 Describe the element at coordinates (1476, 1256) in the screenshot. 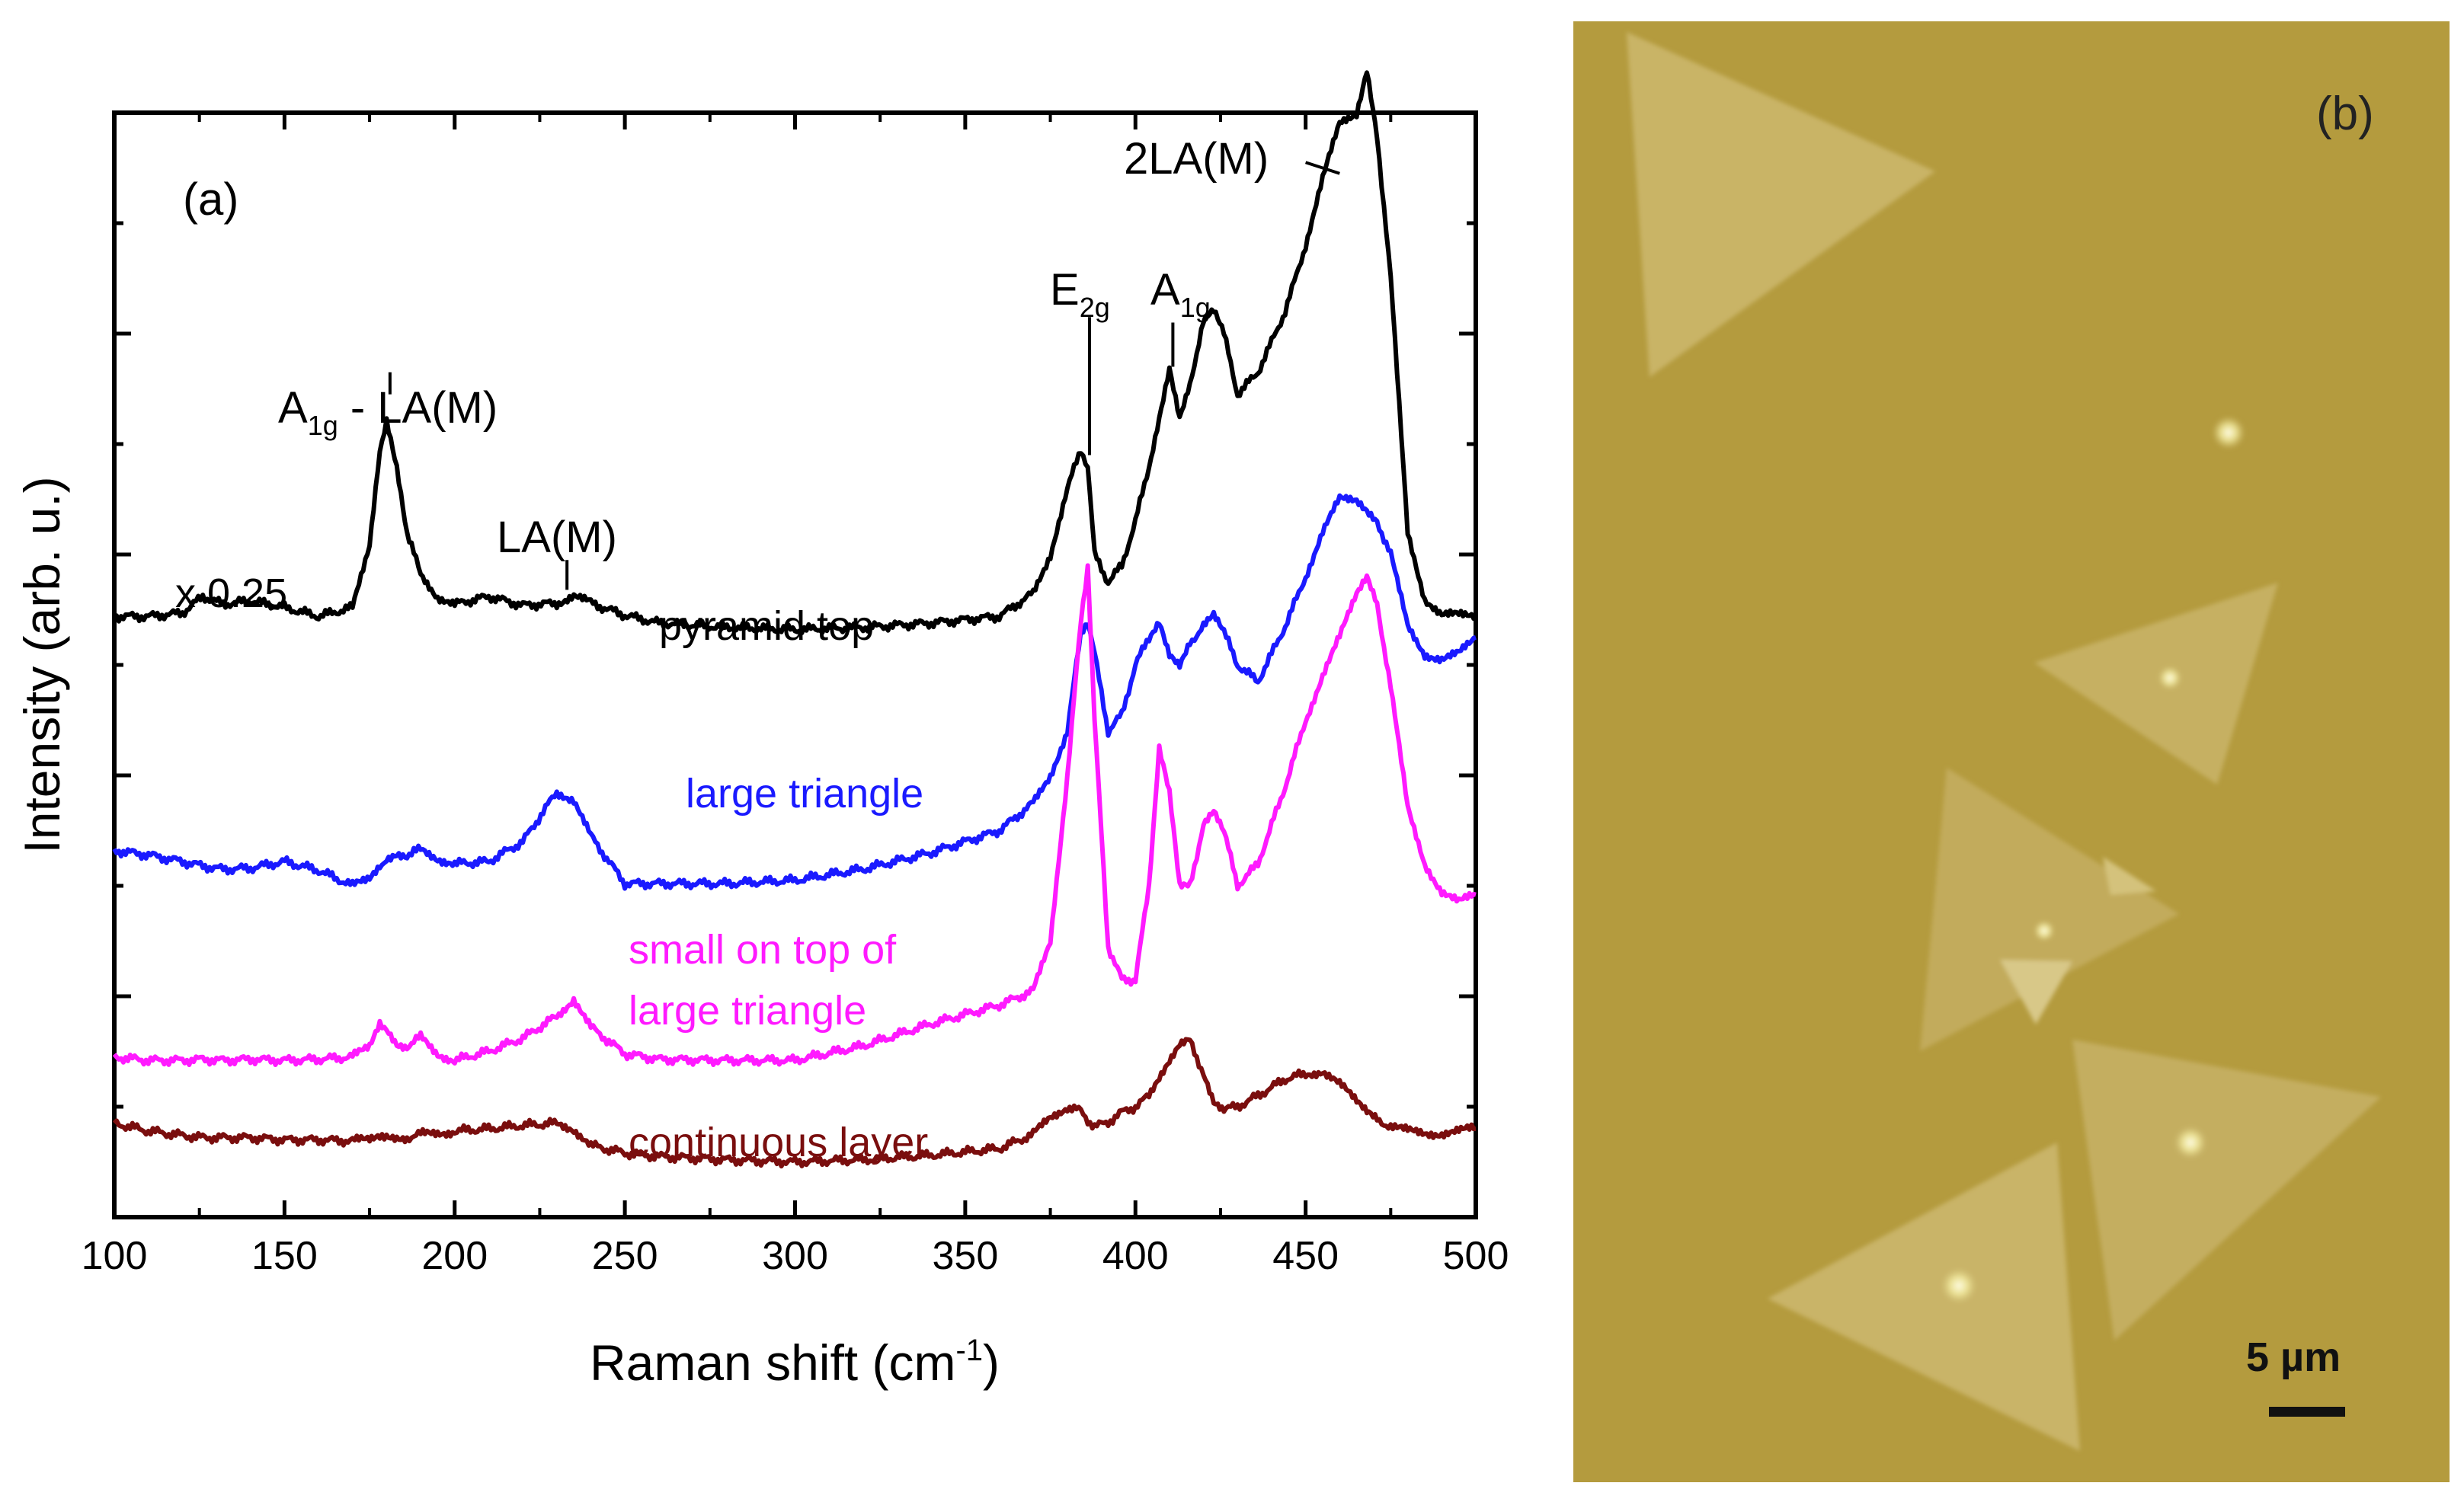

I see `x-tick-label: 500` at that location.